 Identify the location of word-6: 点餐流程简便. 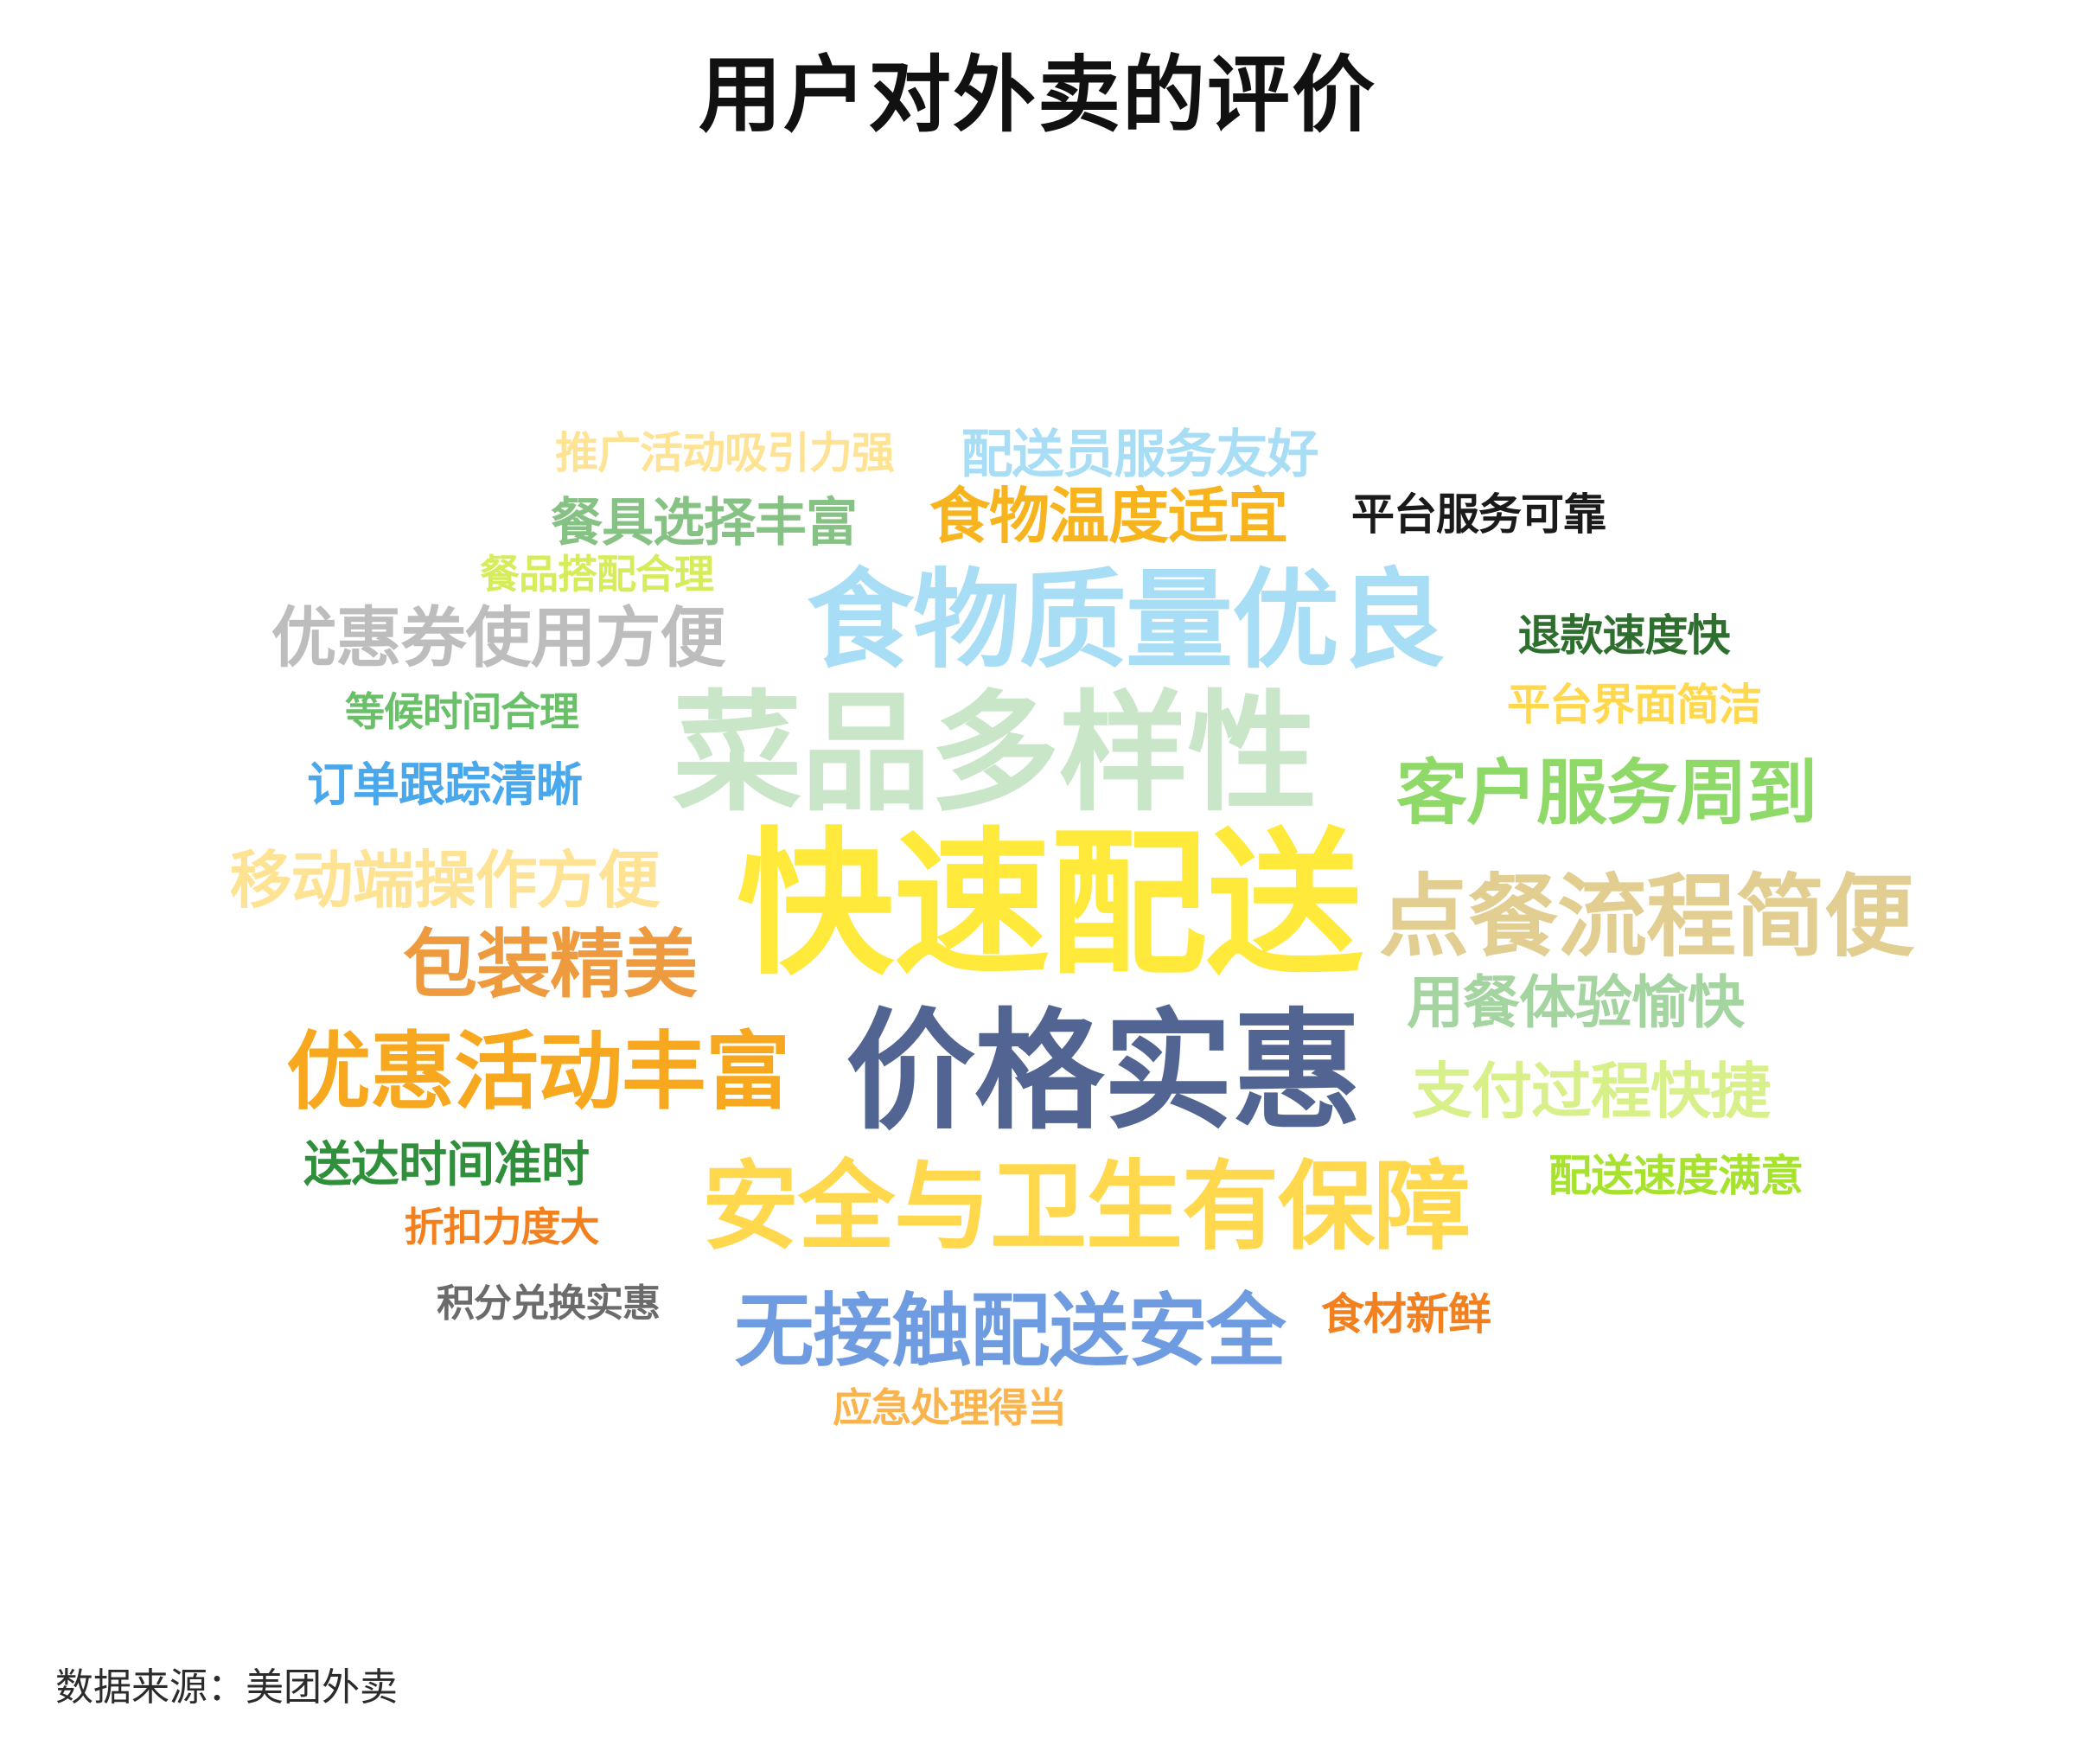
(1646, 917).